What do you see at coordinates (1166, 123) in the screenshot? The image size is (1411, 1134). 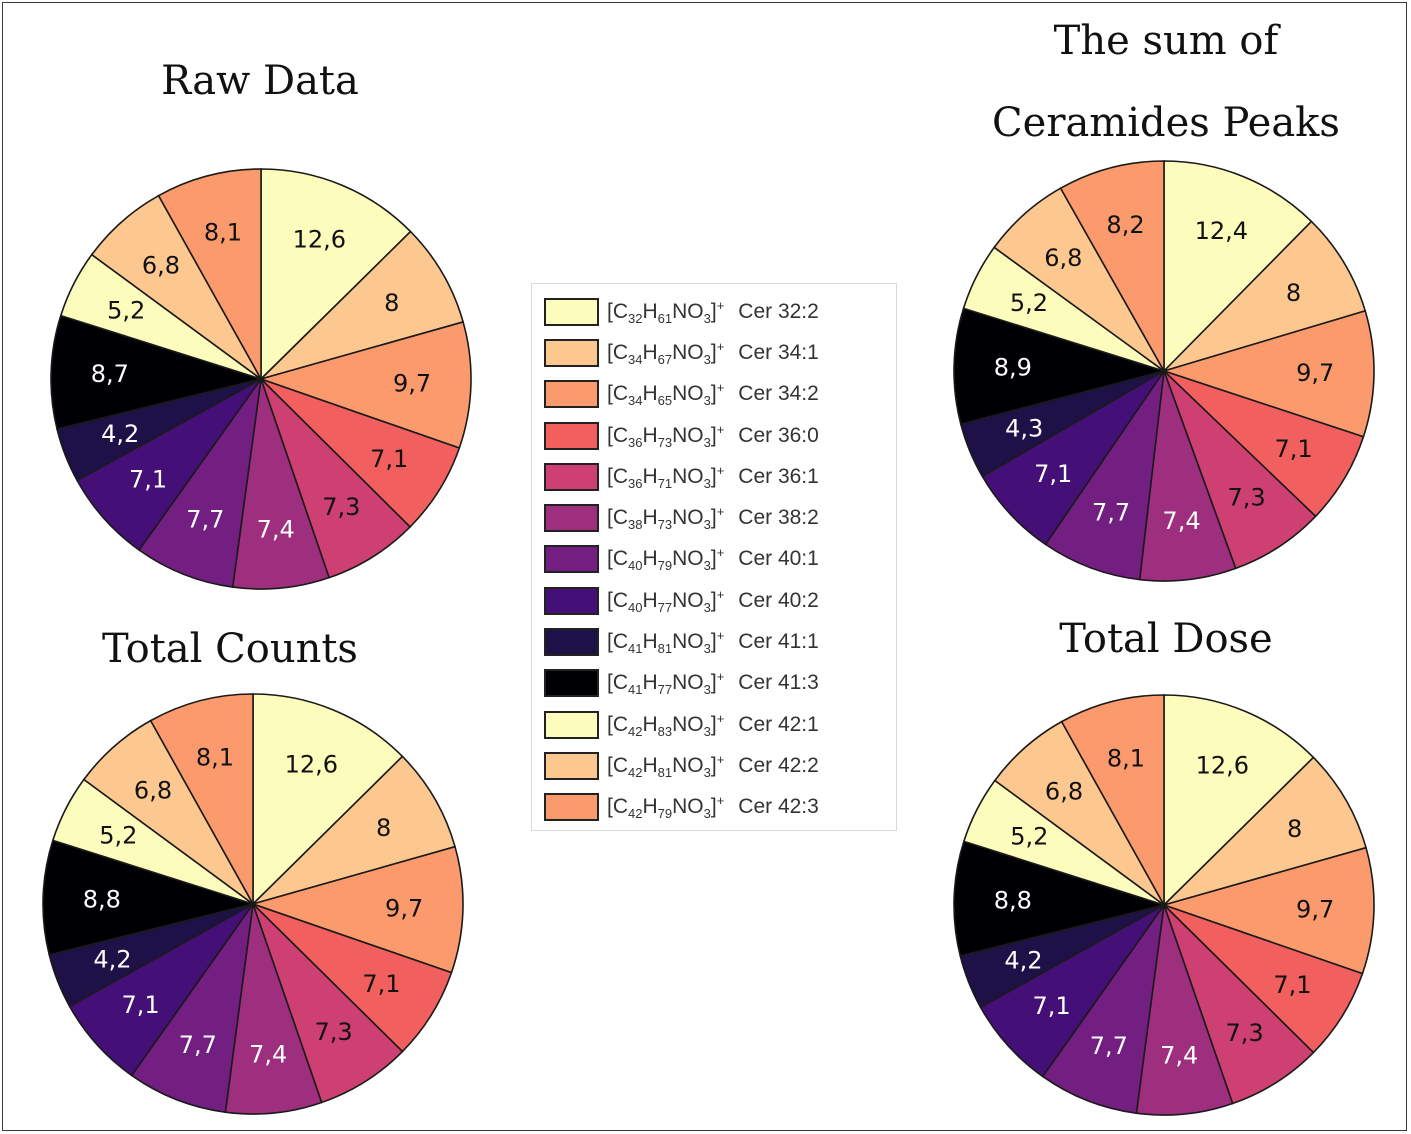 I see `chart-title-sum-line-2: Ceramides Peaks` at bounding box center [1166, 123].